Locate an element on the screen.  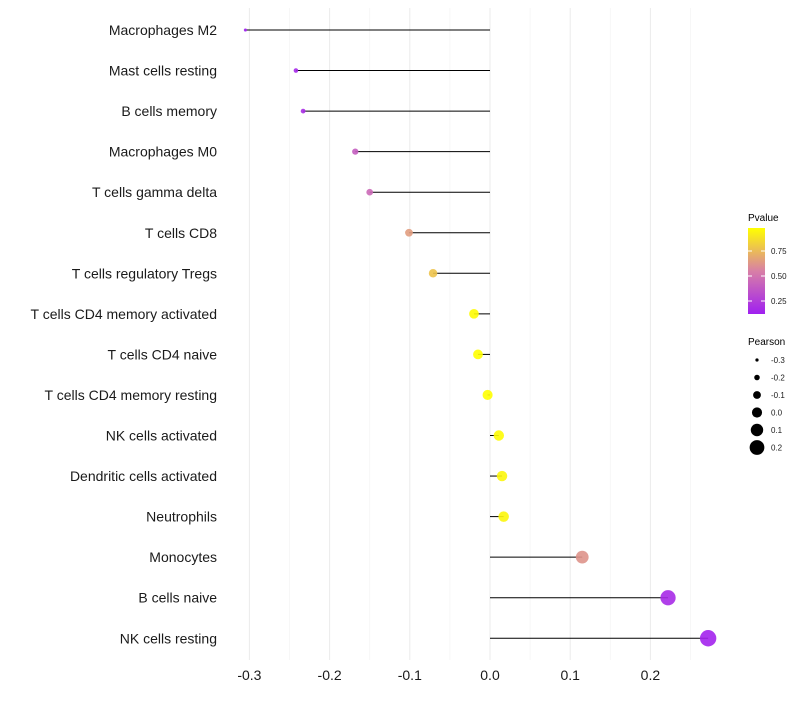
size-legend-label: -0.3 is located at coordinates (778, 360).